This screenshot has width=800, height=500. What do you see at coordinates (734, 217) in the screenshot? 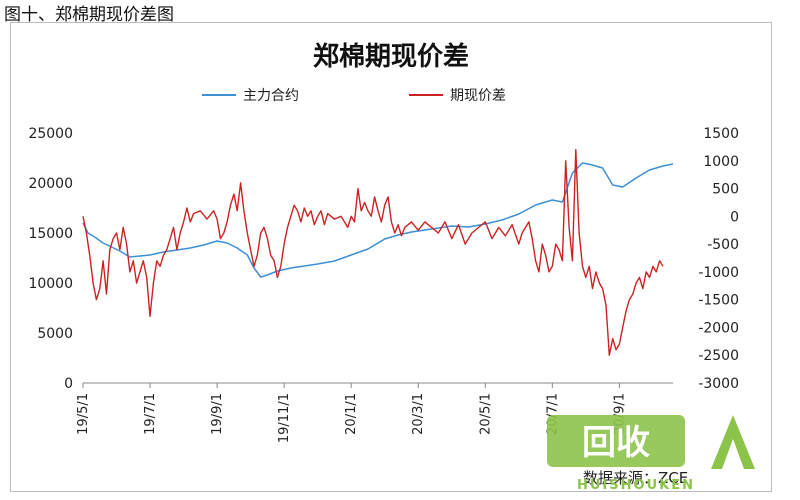
I see `y-right-tick-label: 0` at bounding box center [734, 217].